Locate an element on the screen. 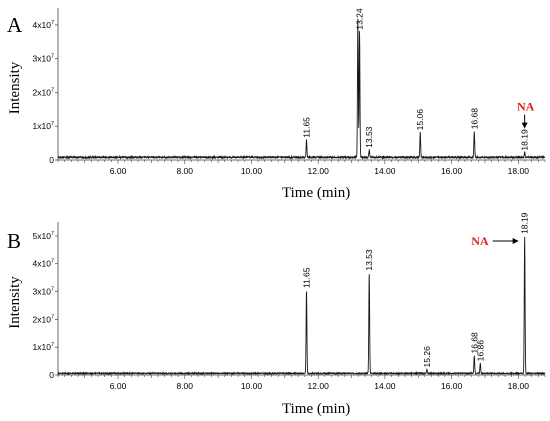 Image resolution: width=550 pixels, height=421 pixels. panel-b-peak-label: 13.53 is located at coordinates (369, 260).